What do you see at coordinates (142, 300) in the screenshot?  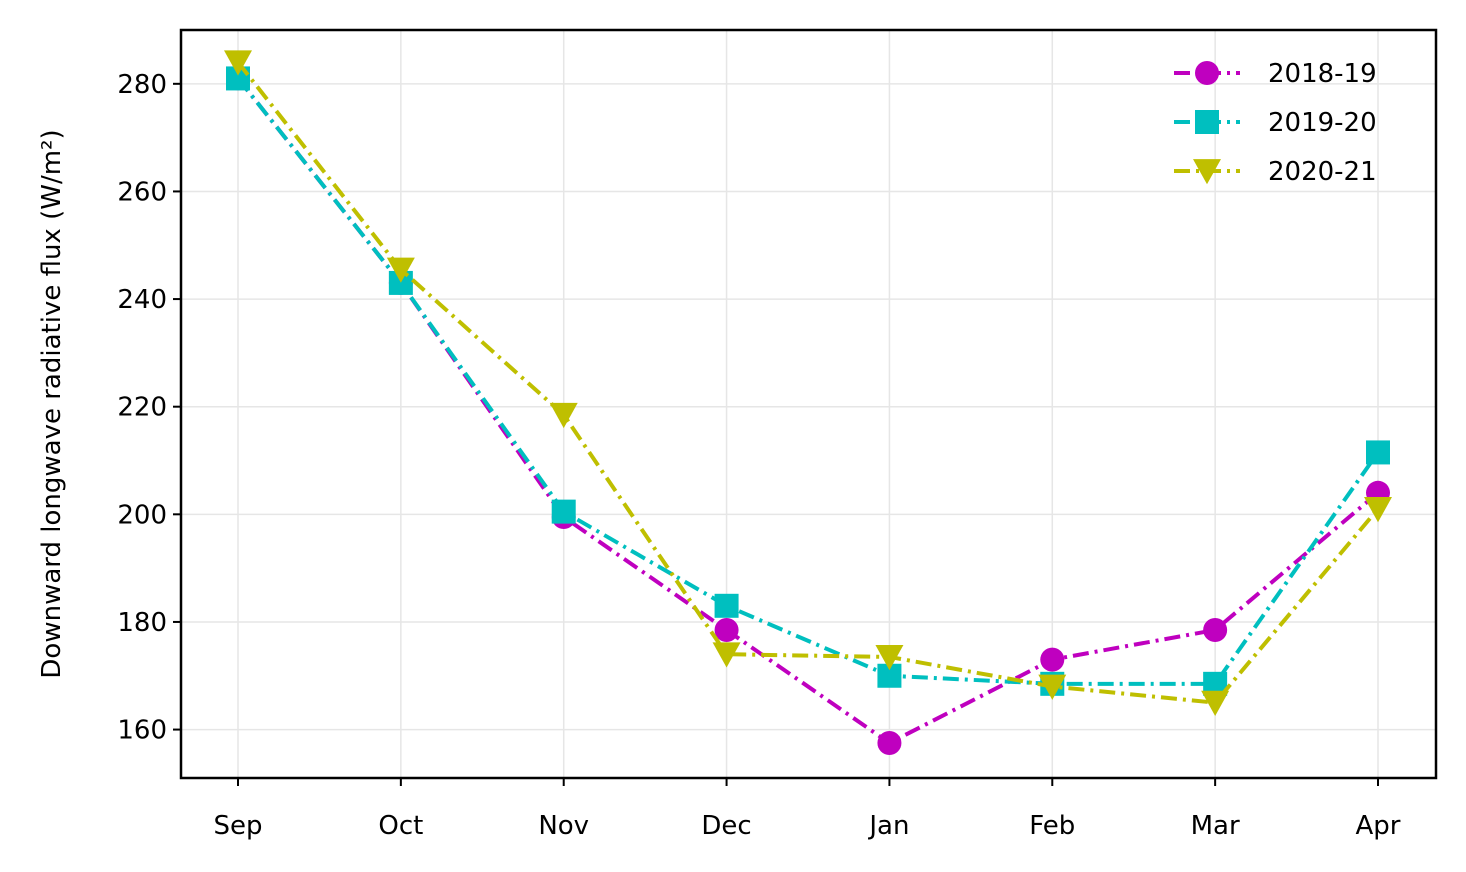 I see `y-tick-label: 240` at bounding box center [142, 300].